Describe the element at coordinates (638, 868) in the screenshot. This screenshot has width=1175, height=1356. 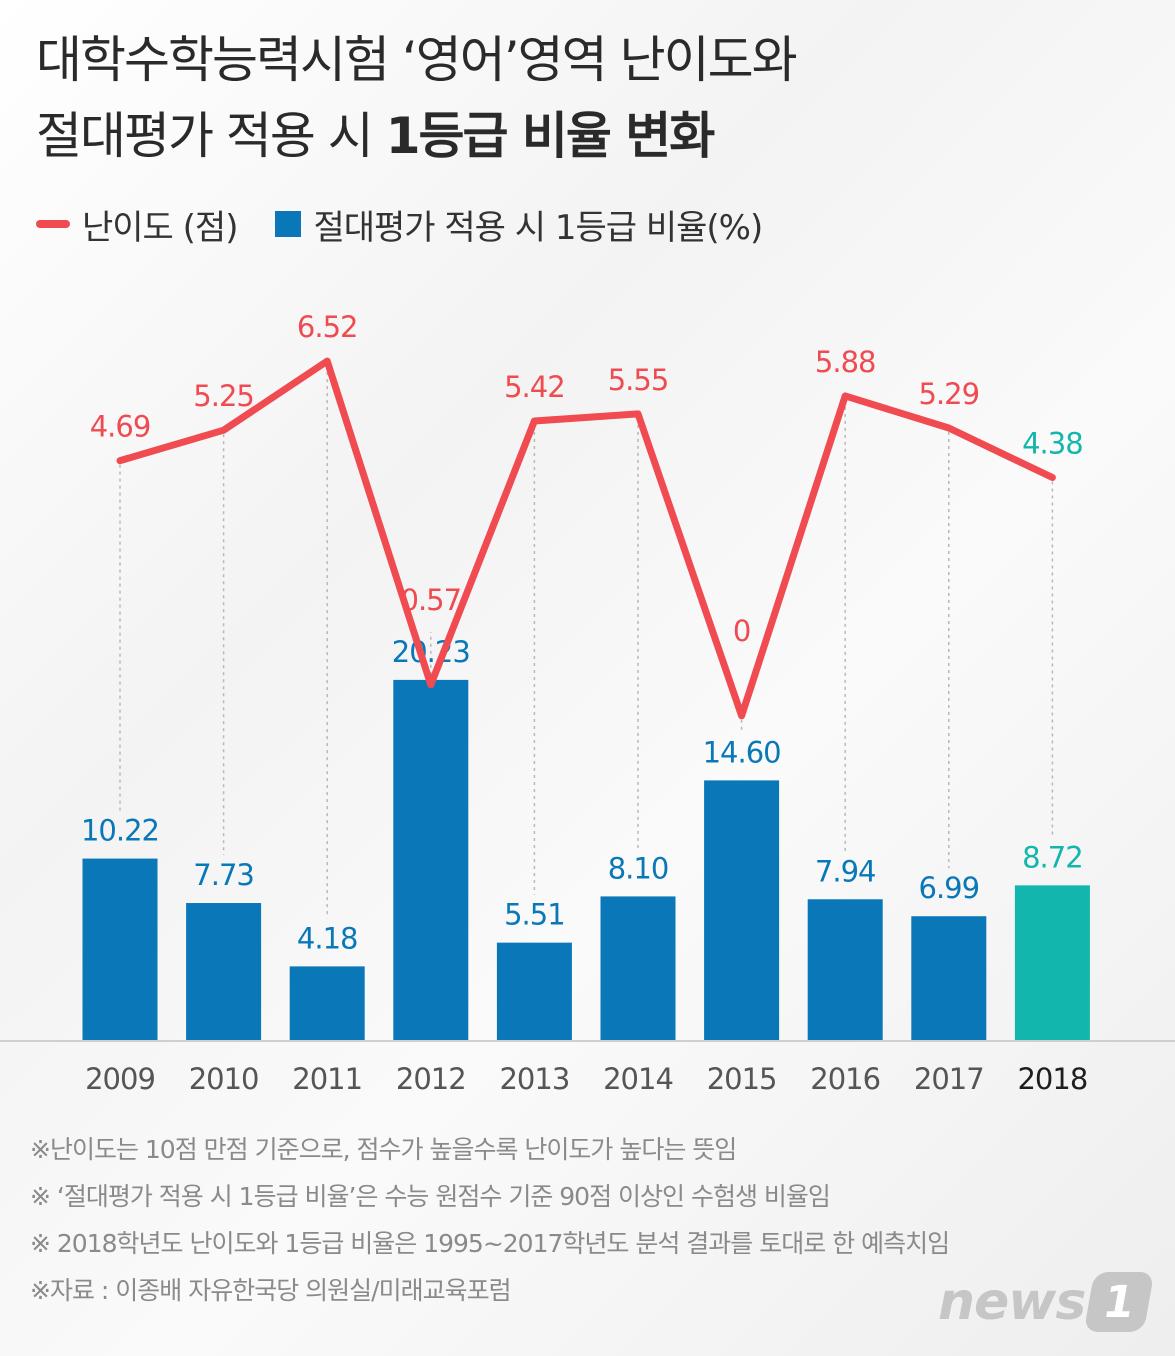
I see `bar-label-2014: 8.10` at that location.